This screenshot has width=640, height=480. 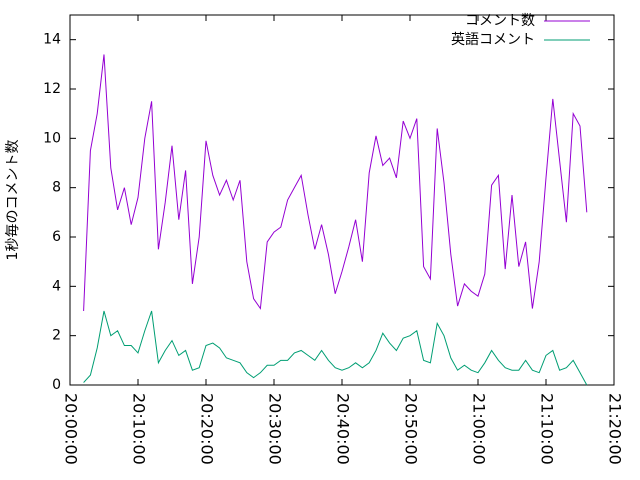 I want to click on x-tick-label: 20:40:00, so click(x=343, y=429).